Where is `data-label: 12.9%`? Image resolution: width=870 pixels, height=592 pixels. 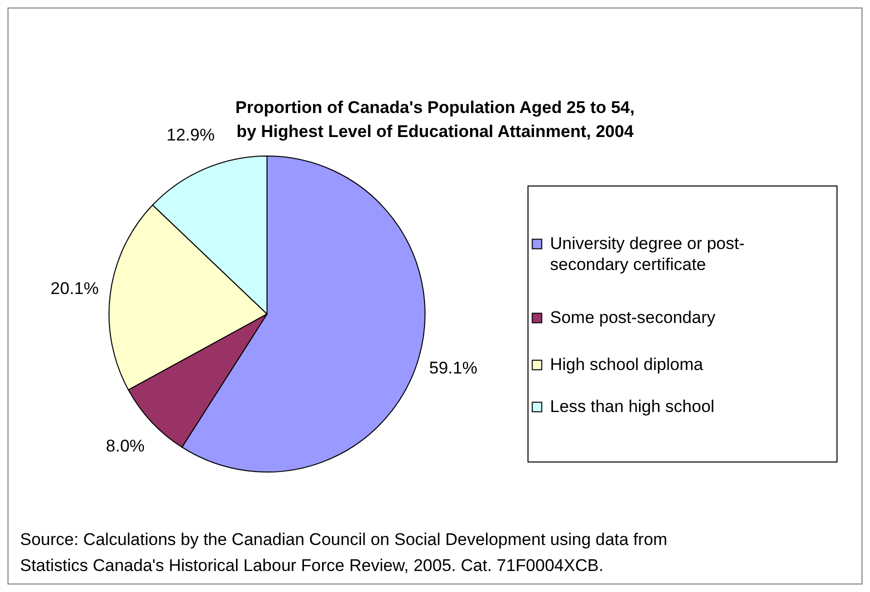
data-label: 12.9% is located at coordinates (190, 135).